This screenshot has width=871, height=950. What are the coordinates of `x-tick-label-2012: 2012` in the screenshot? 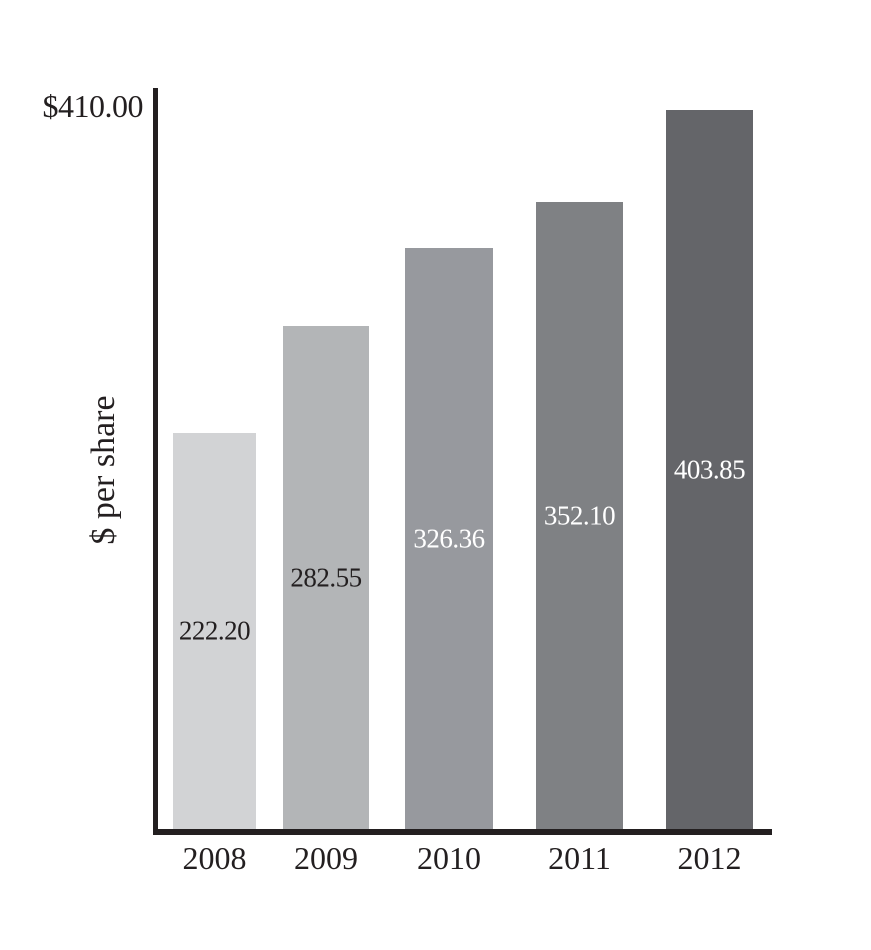 It's located at (709, 858).